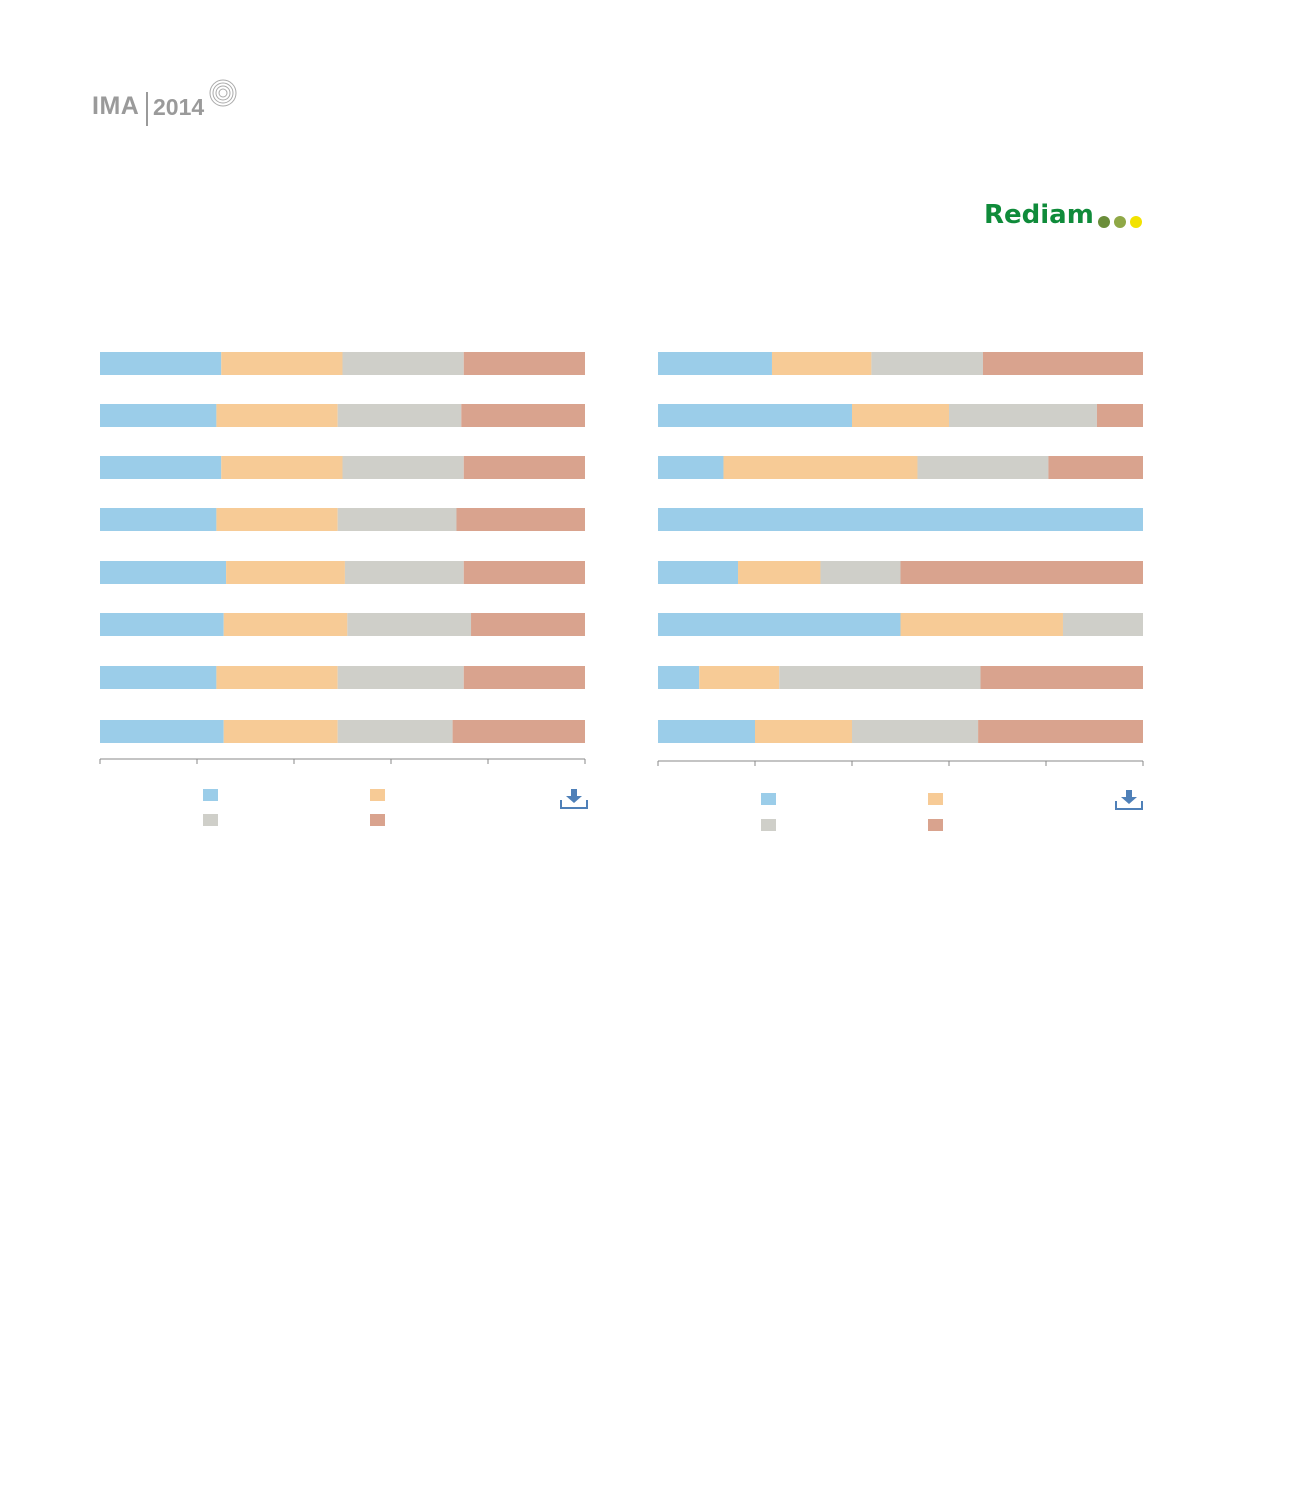 Image resolution: width=1301 pixels, height=1486 pixels. I want to click on ima-2014-logo: IMA 2014, so click(167, 104).